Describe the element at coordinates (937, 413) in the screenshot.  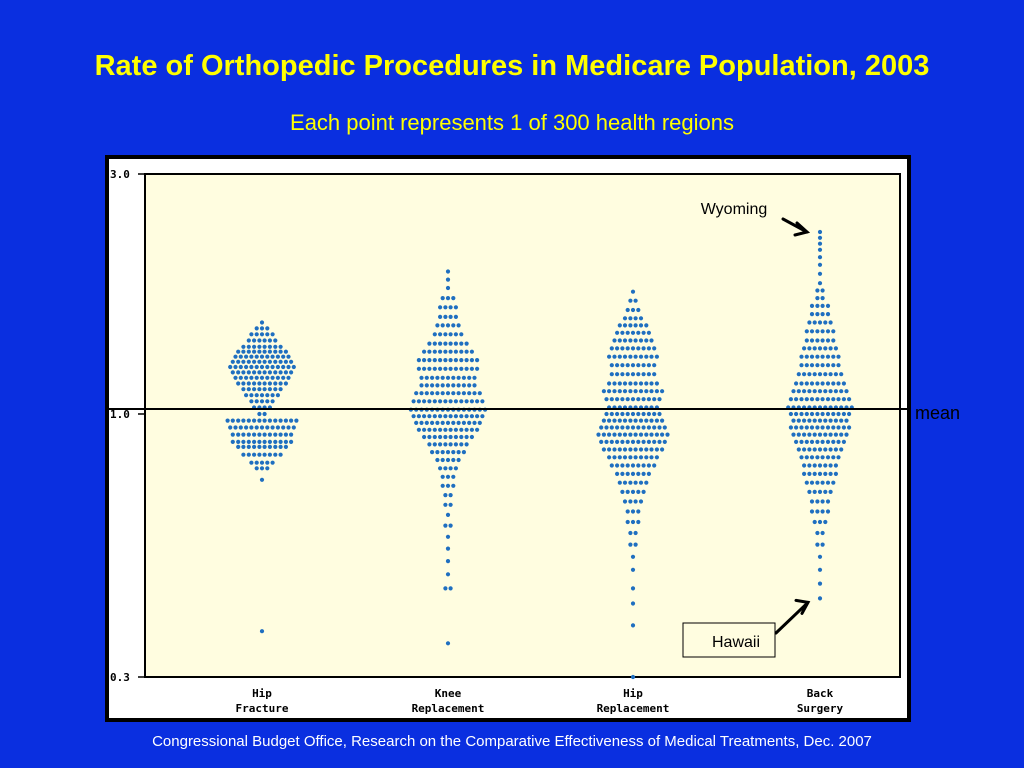
I see `mean-label: mean` at that location.